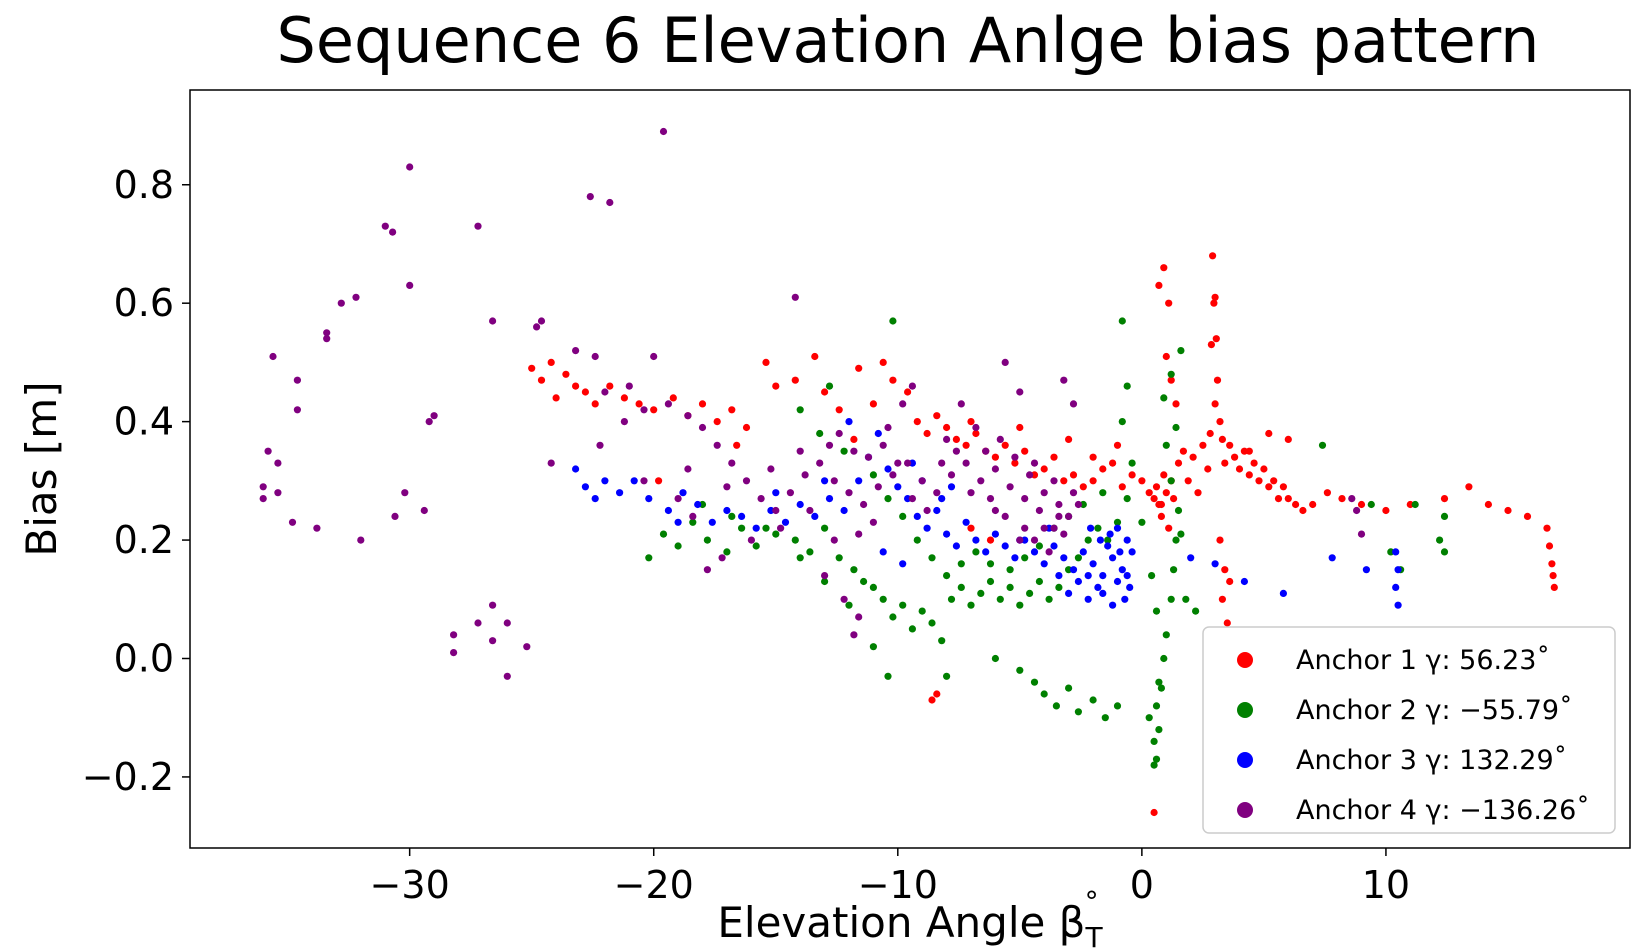 The height and width of the screenshot is (950, 1647). Describe the element at coordinates (987, 513) in the screenshot. I see `series-3-points` at that location.